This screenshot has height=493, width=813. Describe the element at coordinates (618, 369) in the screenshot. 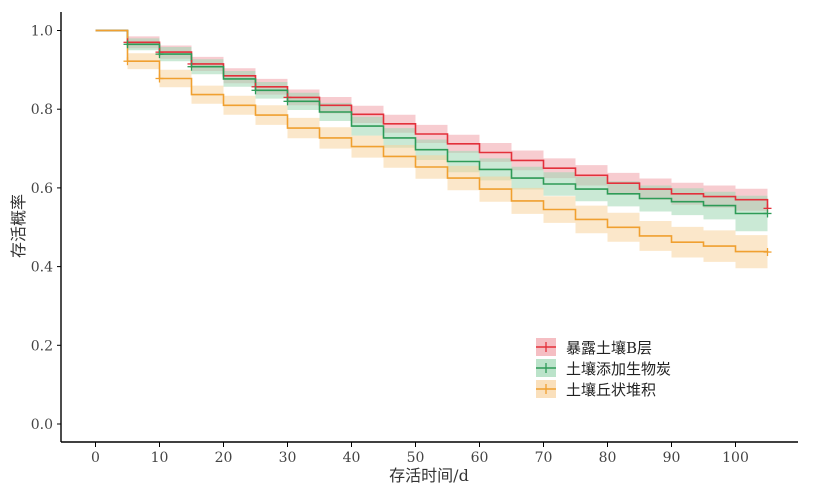

I see `legend-label: 土壤添加生物炭` at that location.